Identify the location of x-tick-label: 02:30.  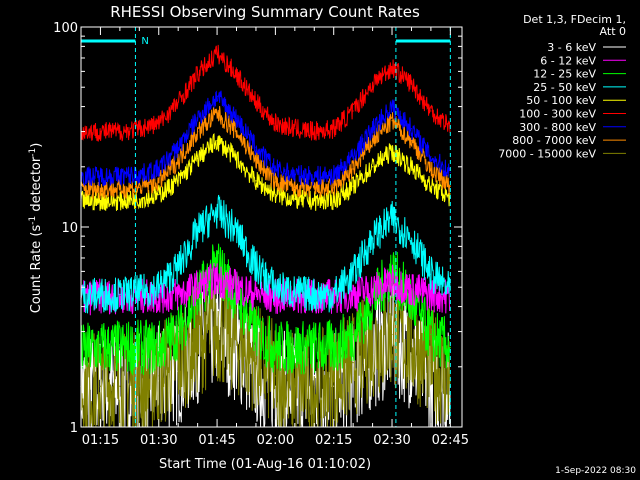
(391, 440).